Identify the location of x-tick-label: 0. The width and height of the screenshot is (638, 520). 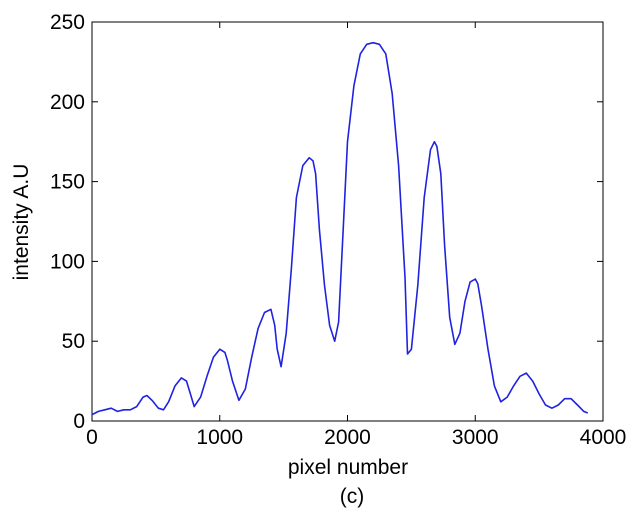
(92, 437).